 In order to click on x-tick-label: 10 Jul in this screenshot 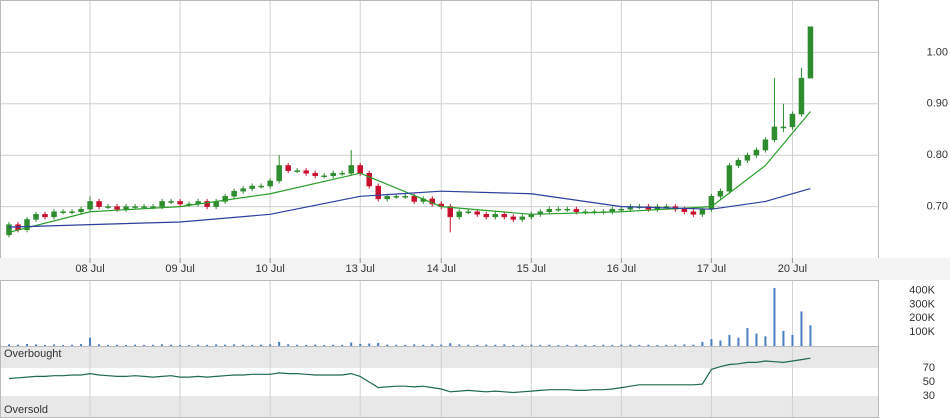, I will do `click(269, 269)`.